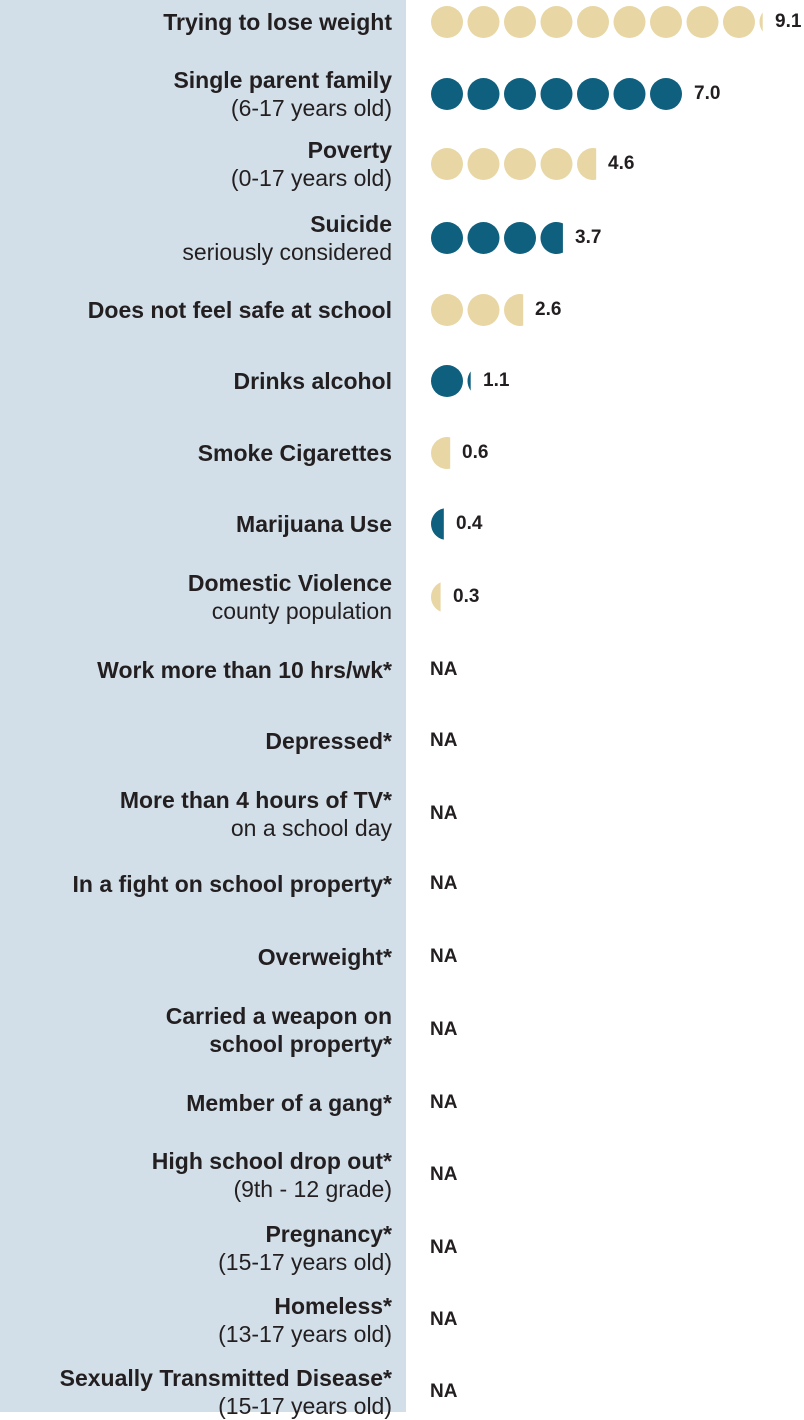 The height and width of the screenshot is (1420, 804). Describe the element at coordinates (475, 452) in the screenshot. I see `value-label: 0.6` at that location.